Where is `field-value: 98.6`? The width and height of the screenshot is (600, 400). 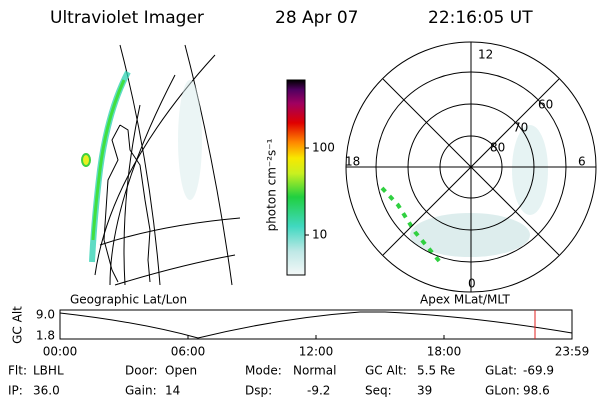
field-value: 98.6 is located at coordinates (536, 391).